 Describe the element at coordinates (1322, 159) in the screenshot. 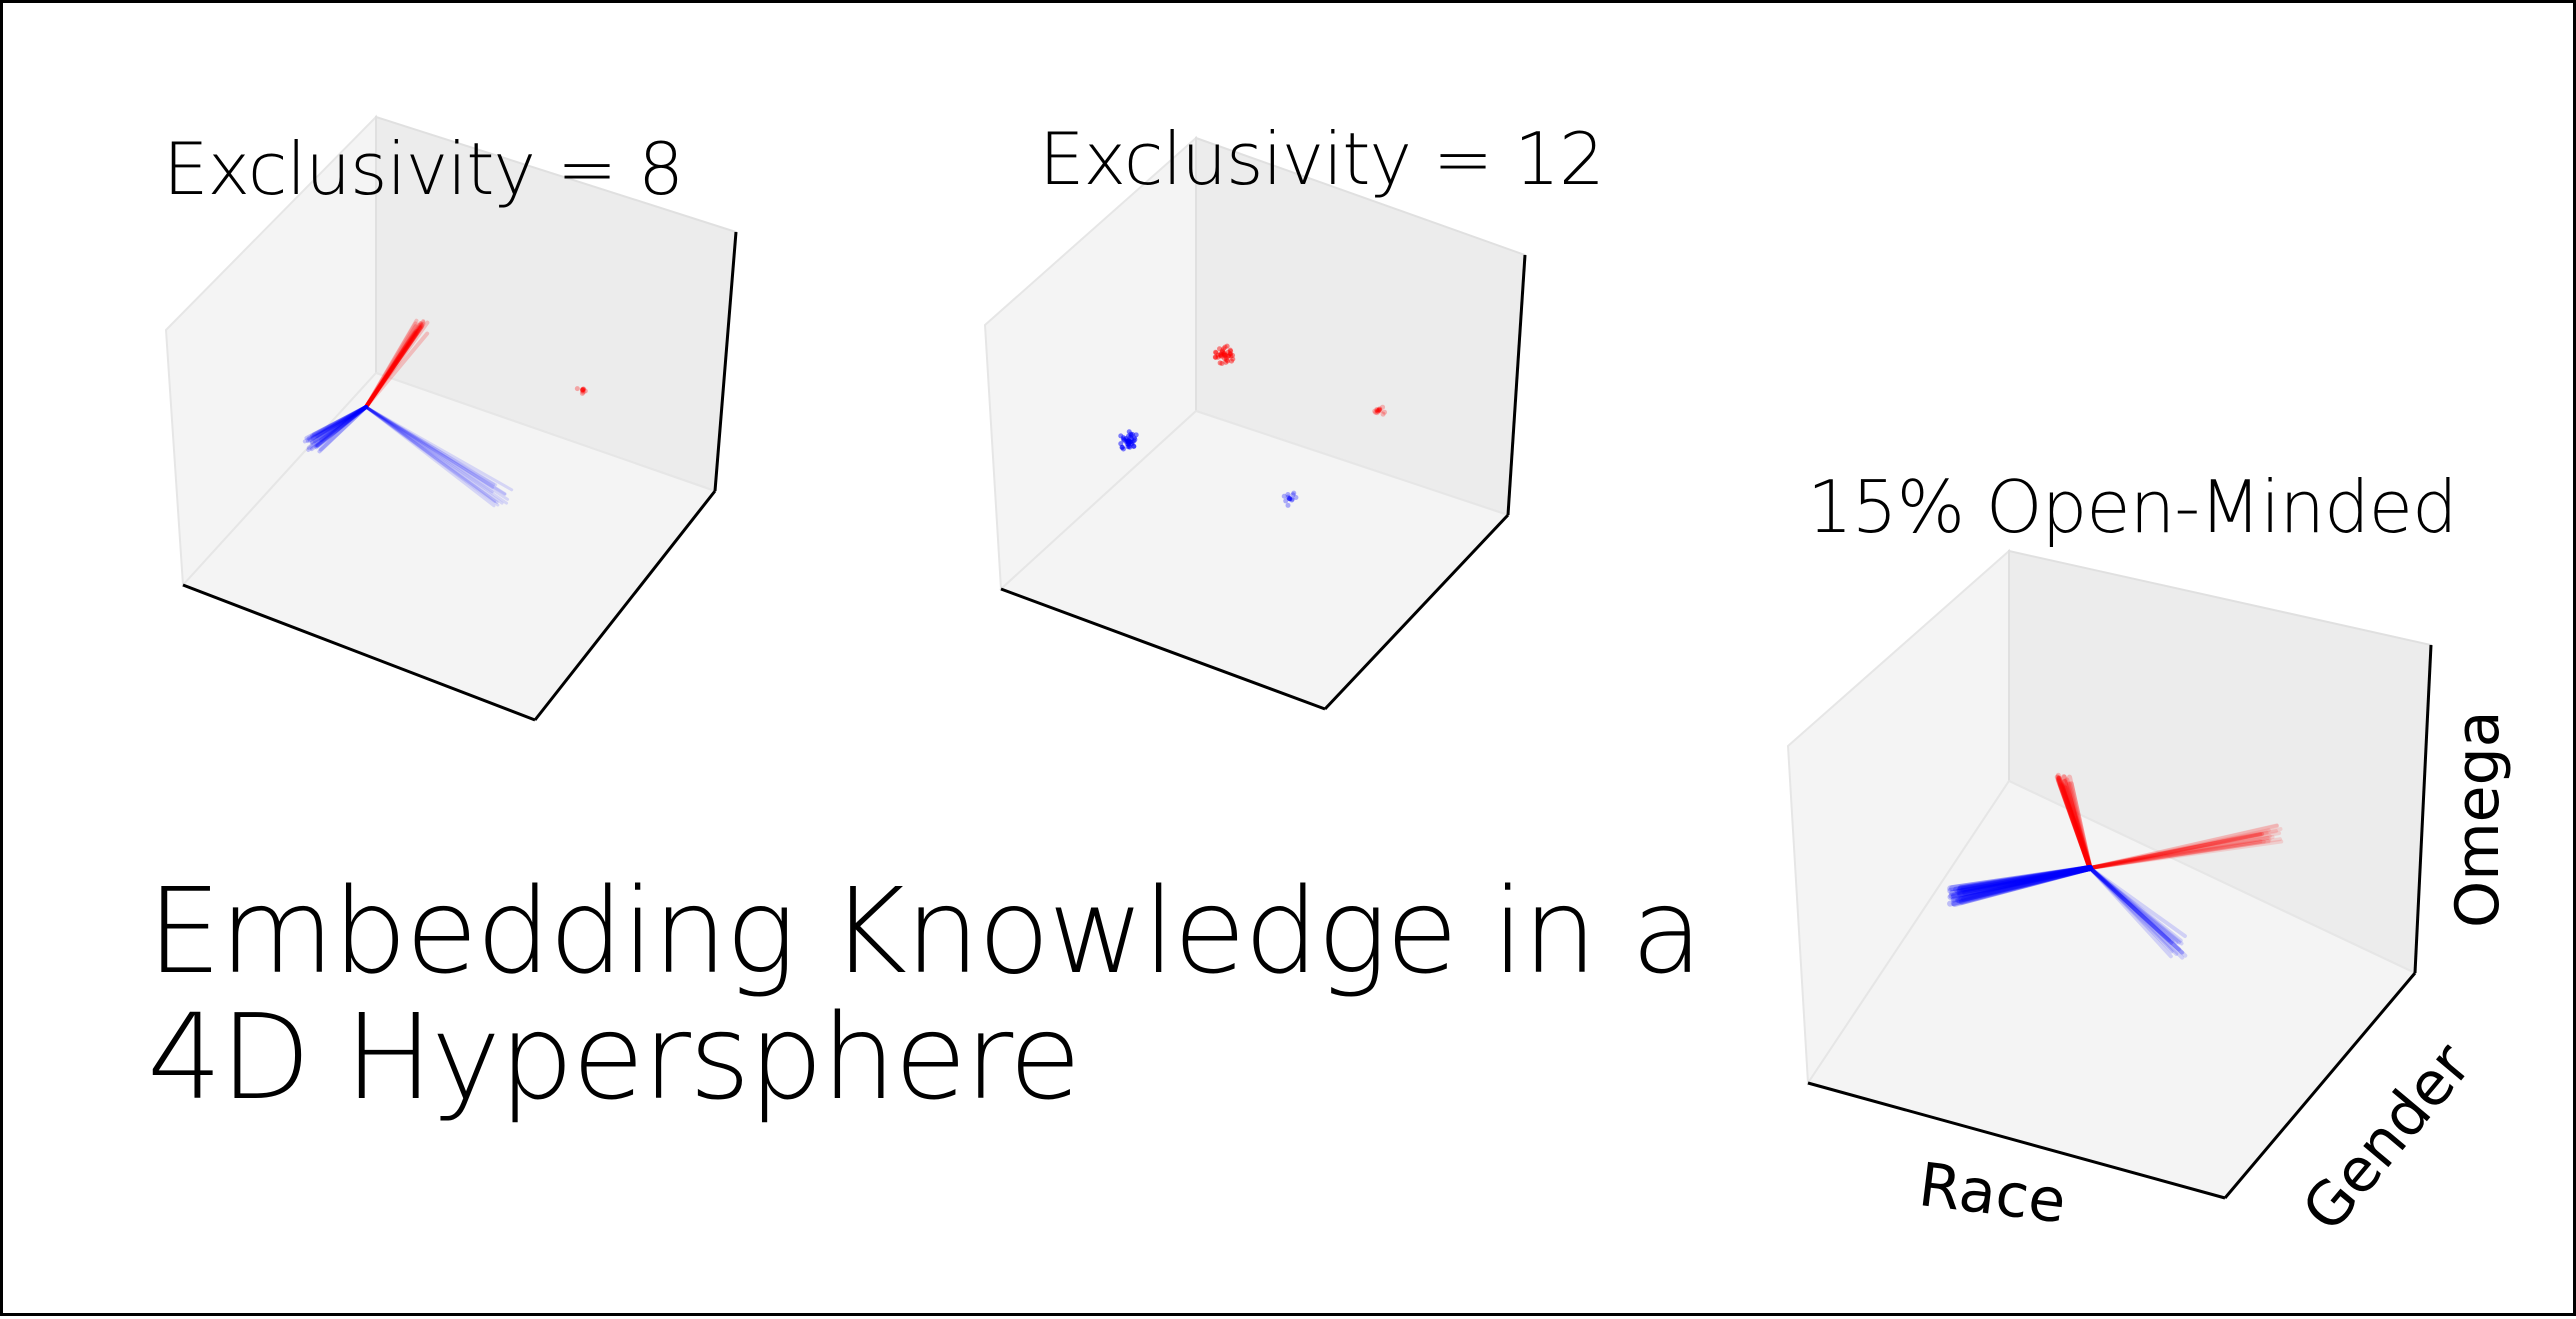

I see `panel-2-title: Exclusivity = 12` at that location.